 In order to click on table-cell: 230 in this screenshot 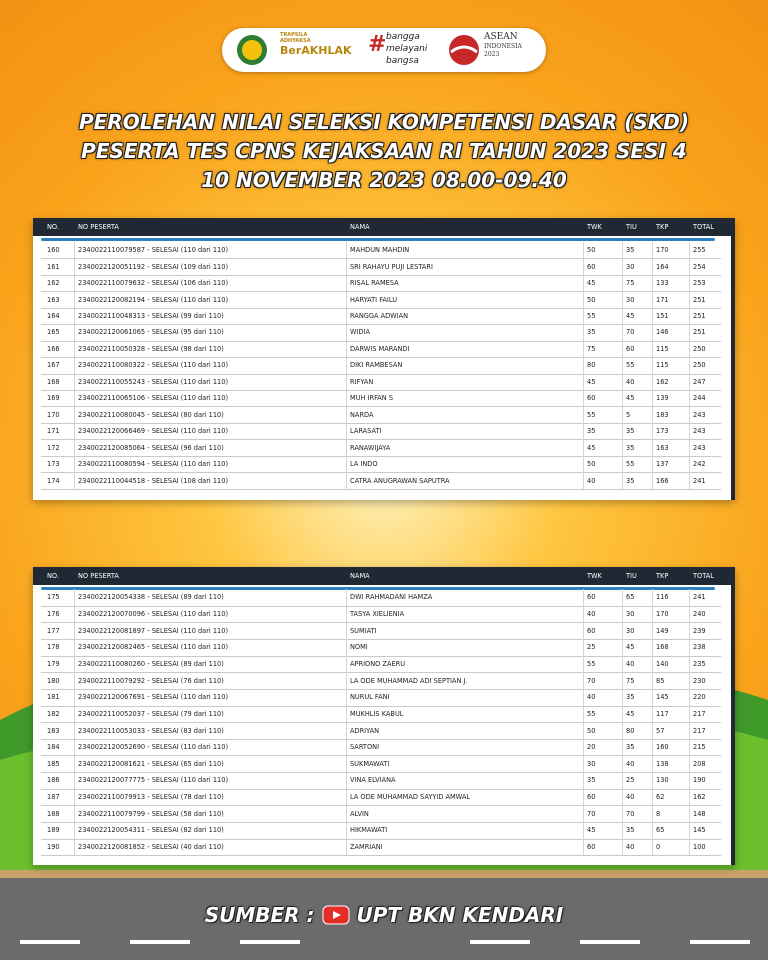, I will do `click(699, 680)`.